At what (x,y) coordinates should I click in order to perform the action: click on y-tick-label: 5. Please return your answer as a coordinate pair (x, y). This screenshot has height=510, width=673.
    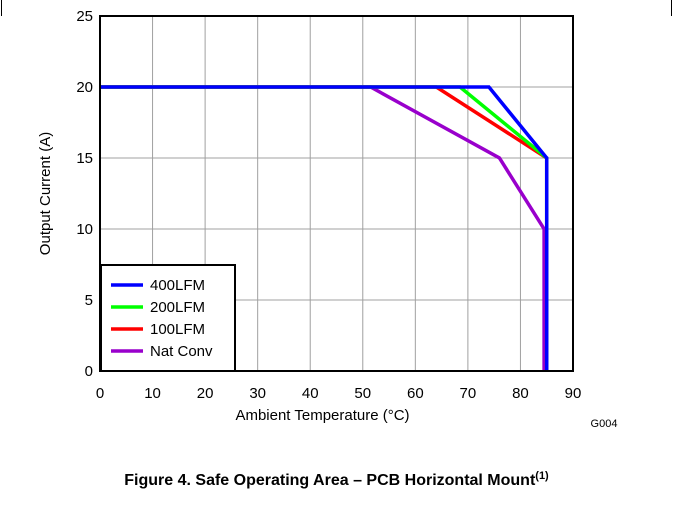
    Looking at the image, I should click on (89, 300).